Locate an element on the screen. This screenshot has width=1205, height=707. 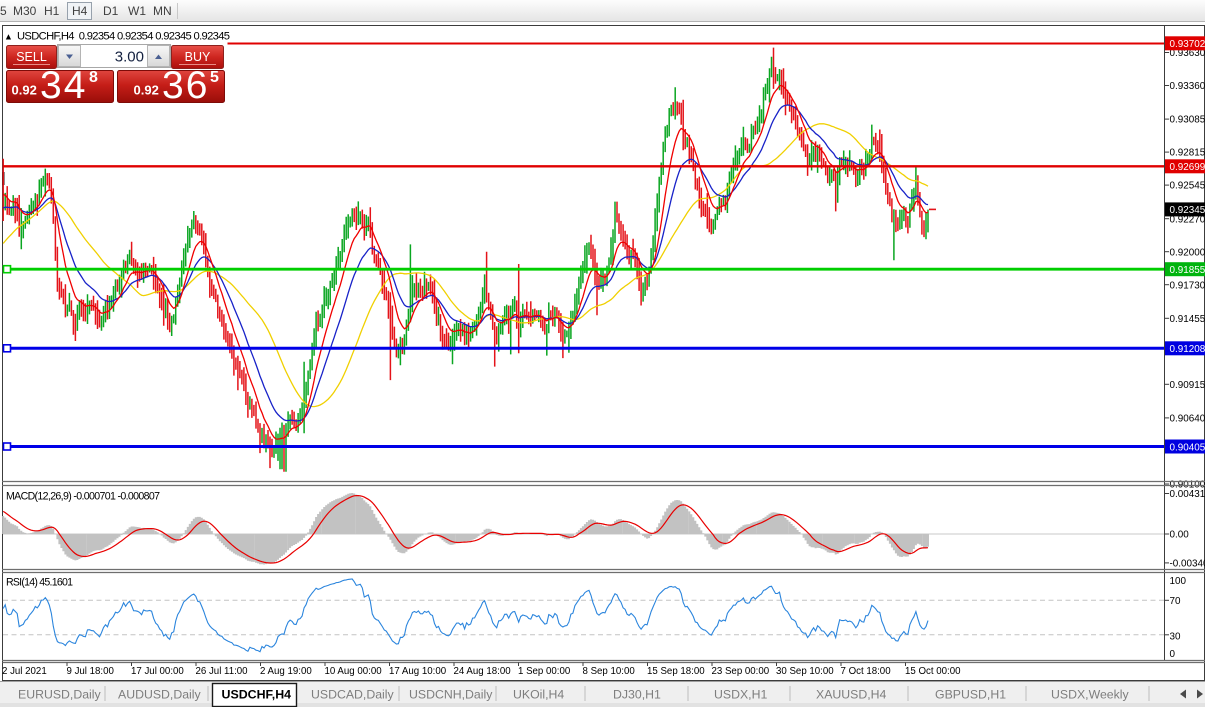
svg-text: M30 is located at coordinates (25, 11).